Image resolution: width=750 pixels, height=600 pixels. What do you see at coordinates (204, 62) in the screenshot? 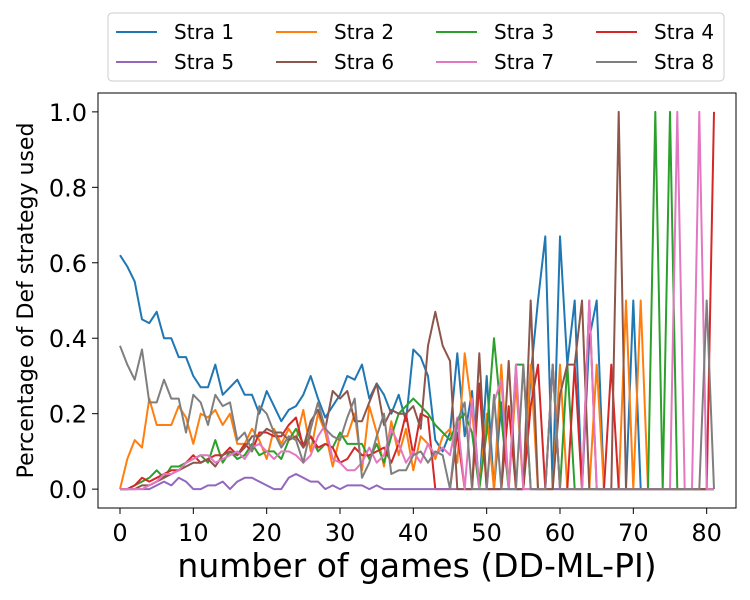
I see `legend-label: Stra 5` at bounding box center [204, 62].